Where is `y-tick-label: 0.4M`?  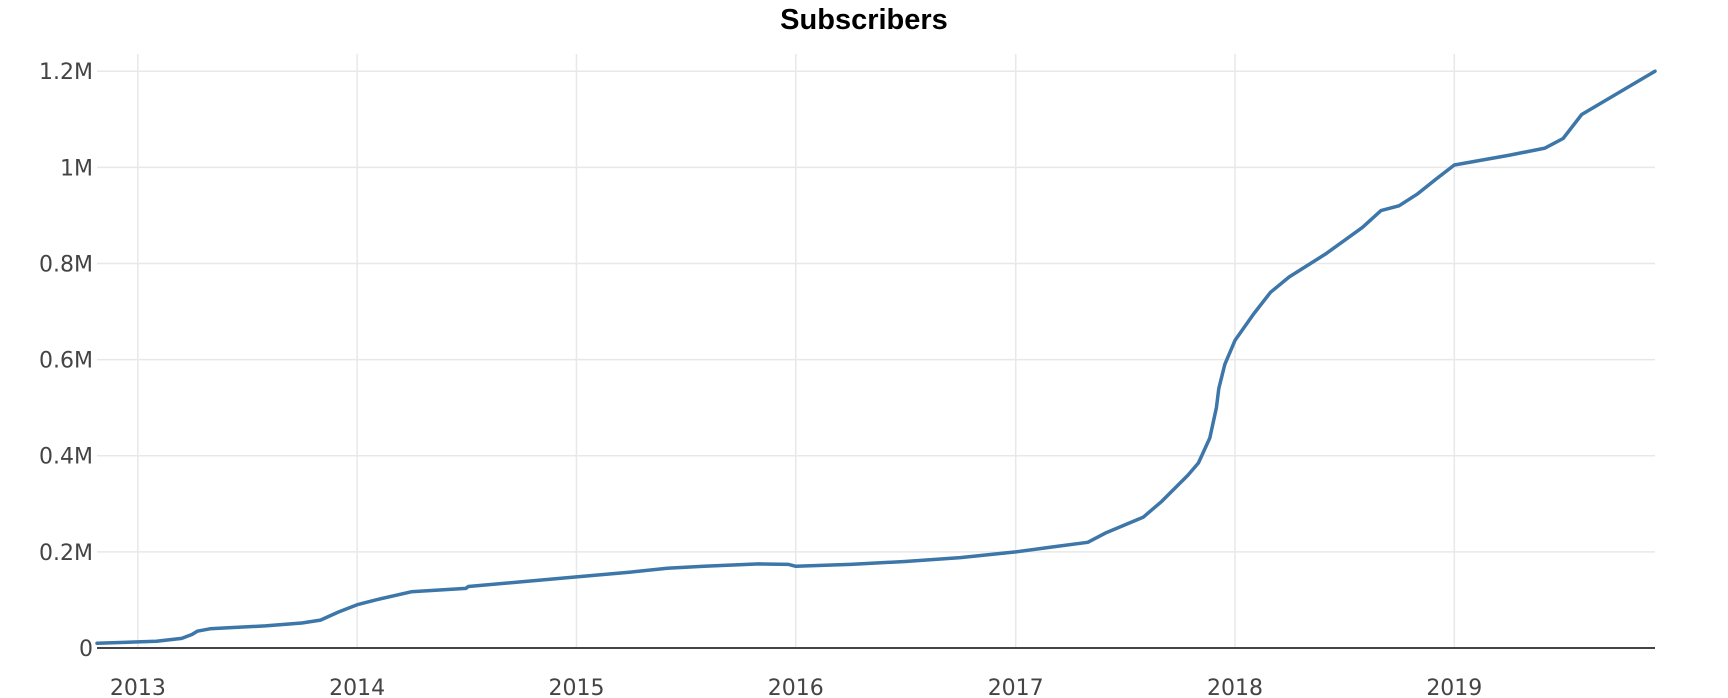 y-tick-label: 0.4M is located at coordinates (66, 457).